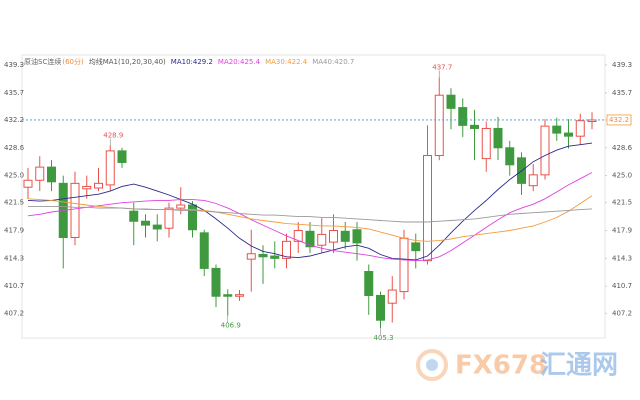 The height and width of the screenshot is (400, 640). What do you see at coordinates (286, 62) in the screenshot?
I see `legend-entry: MA30:422.4` at bounding box center [286, 62].